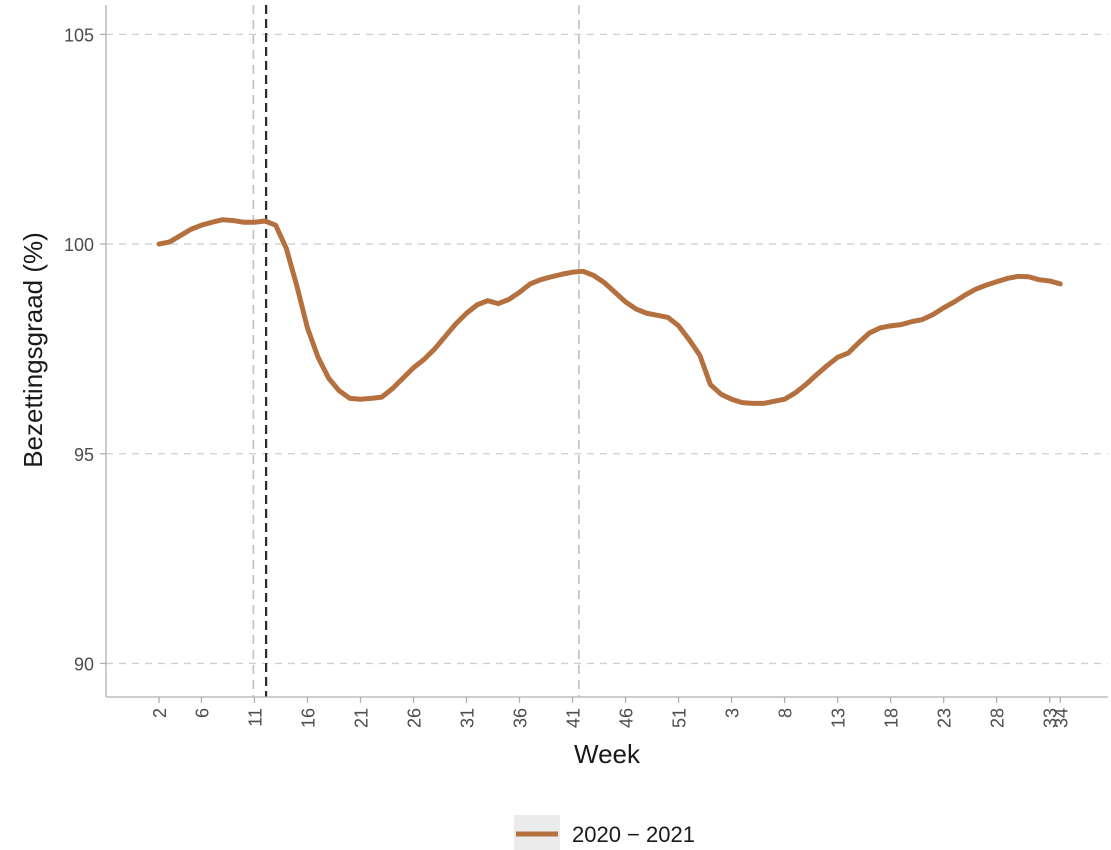 The image size is (1111, 850). What do you see at coordinates (574, 718) in the screenshot?
I see `x-tick-label: 41` at bounding box center [574, 718].